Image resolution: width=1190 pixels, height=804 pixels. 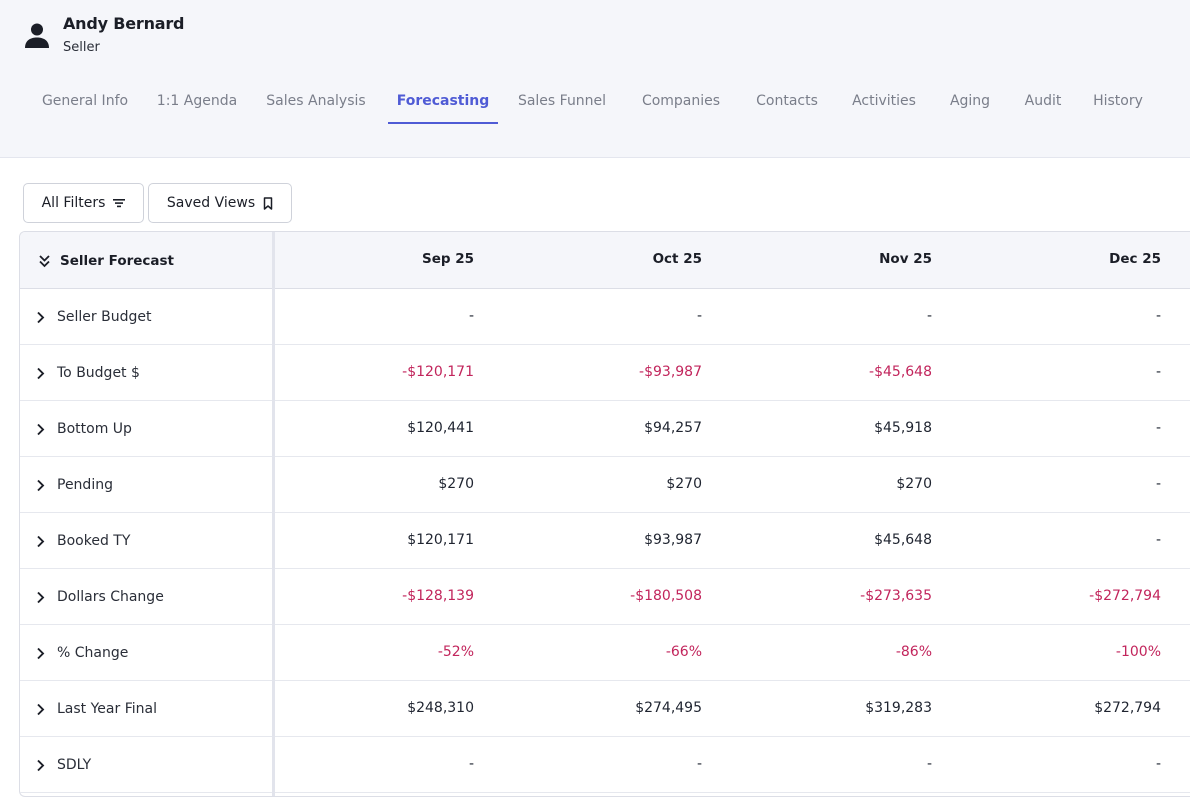 What do you see at coordinates (110, 597) in the screenshot?
I see `row-label: Dollars Change` at bounding box center [110, 597].